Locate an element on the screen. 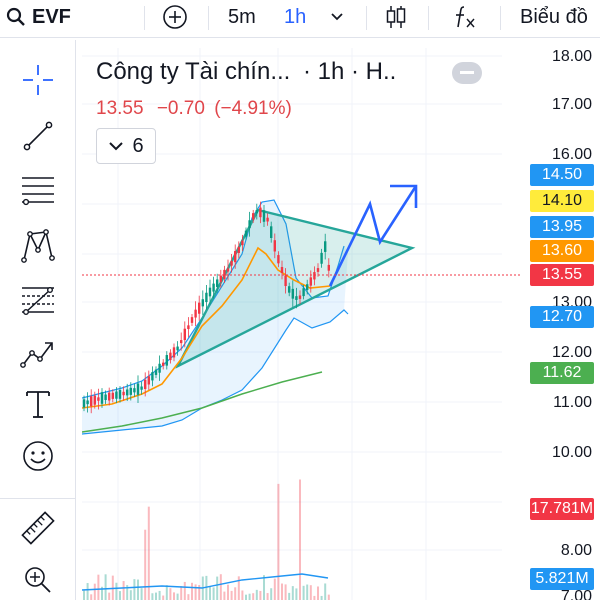  triangle-pattern is located at coordinates (295, 288).